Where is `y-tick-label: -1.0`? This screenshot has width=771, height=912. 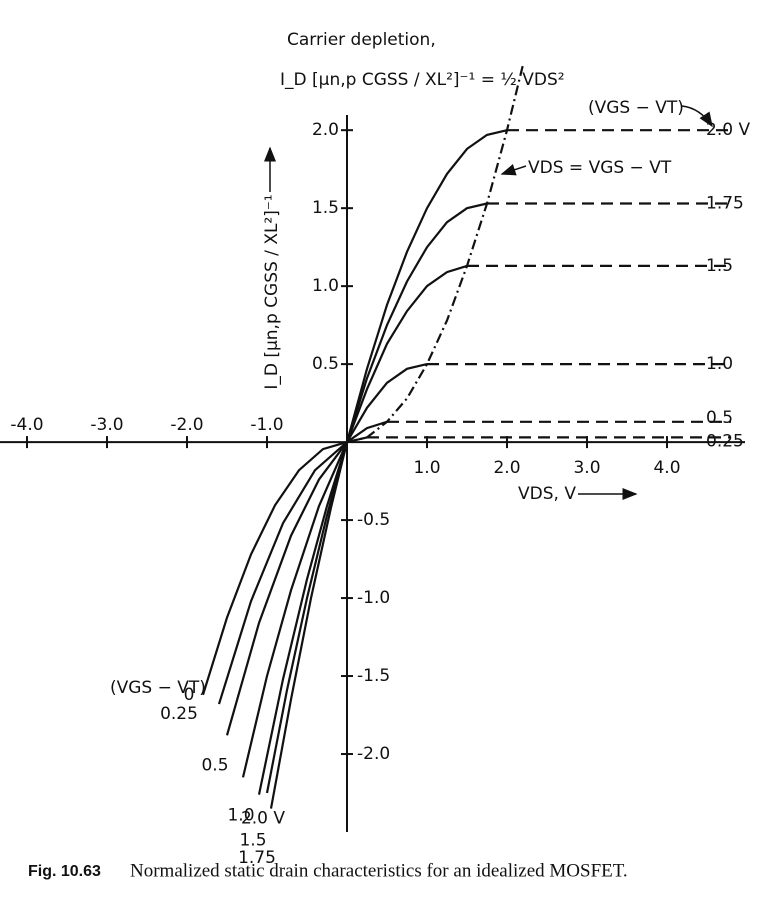
y-tick-label: -1.0 is located at coordinates (373, 598).